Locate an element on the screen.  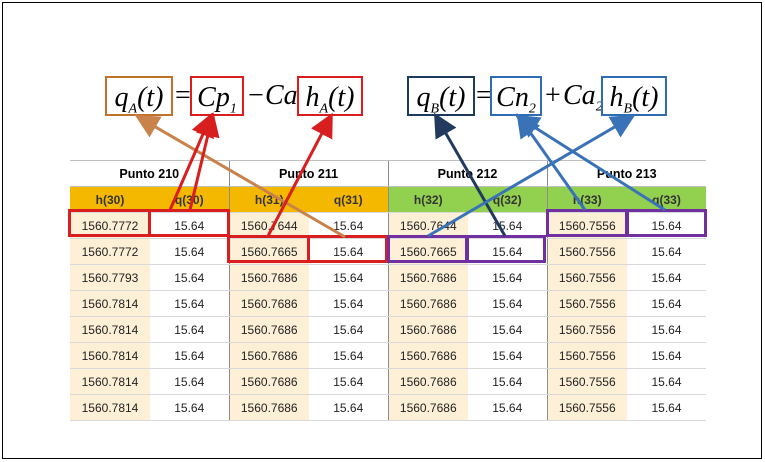
group-header: Punto 213 is located at coordinates (626, 173).